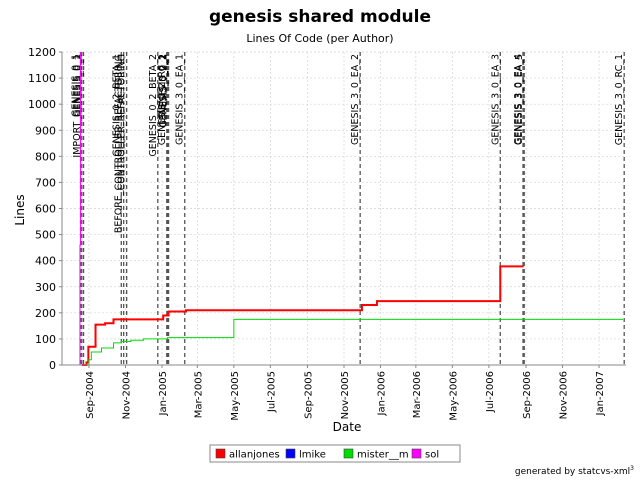 The height and width of the screenshot is (480, 640). Describe the element at coordinates (45, 209) in the screenshot. I see `y-tick-label: 600` at that location.